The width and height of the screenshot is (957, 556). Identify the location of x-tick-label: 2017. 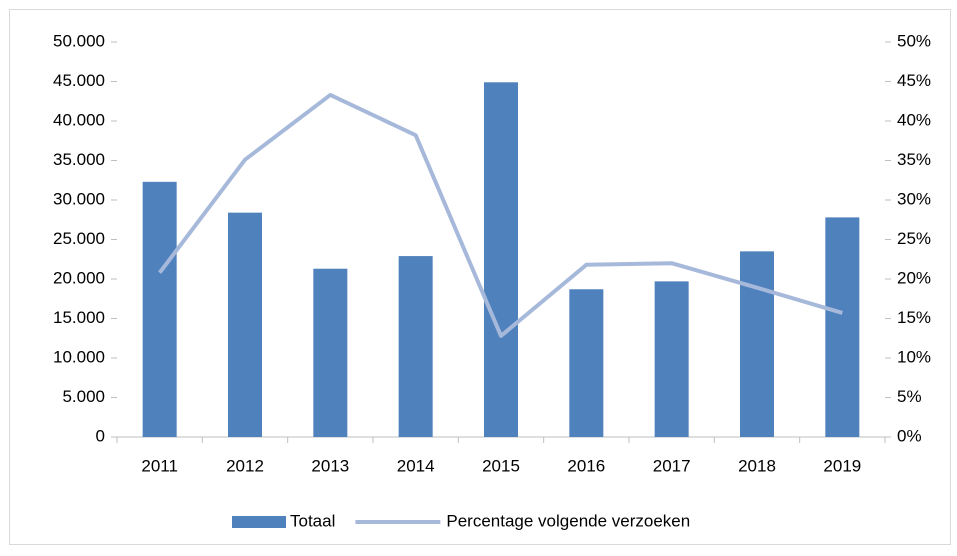
(672, 465).